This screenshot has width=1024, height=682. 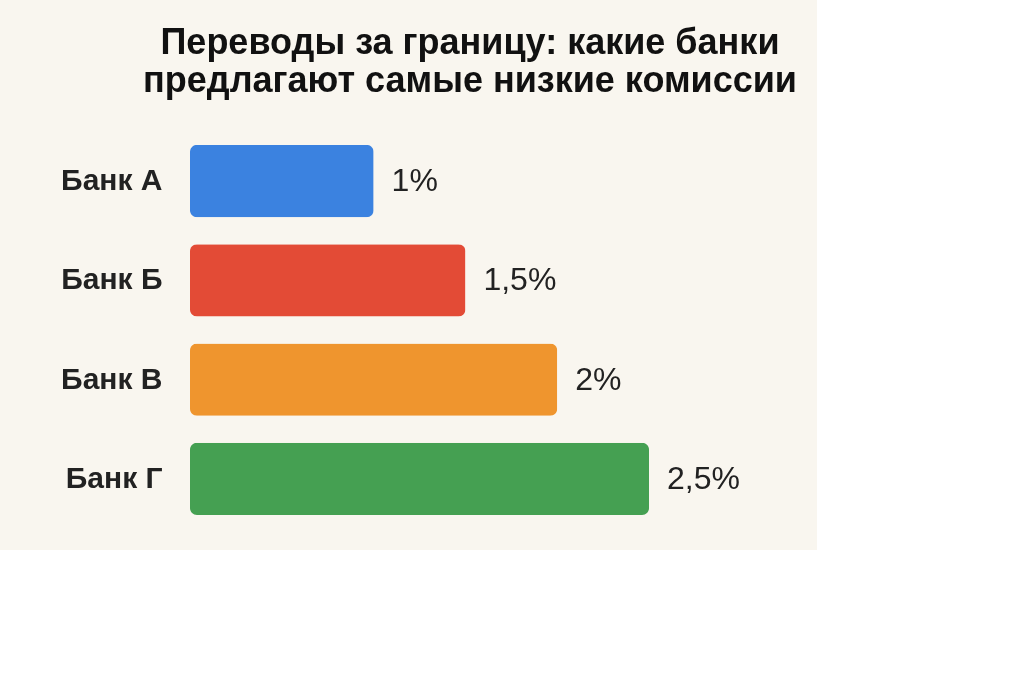 What do you see at coordinates (520, 279) in the screenshot?
I see `data-label: 1,5%` at bounding box center [520, 279].